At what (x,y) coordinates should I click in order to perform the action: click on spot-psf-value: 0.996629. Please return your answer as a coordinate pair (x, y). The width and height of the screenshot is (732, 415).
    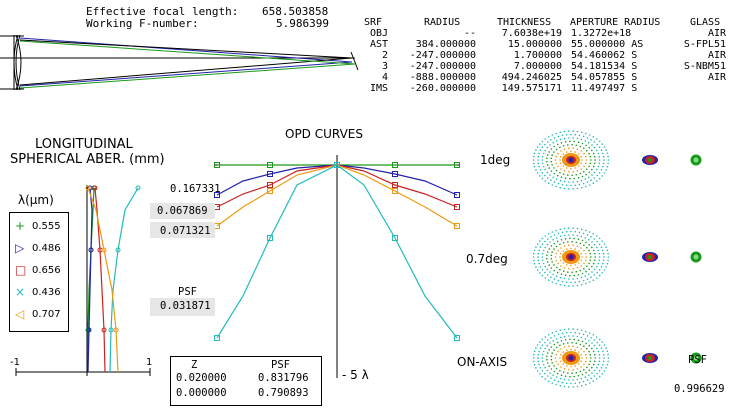
    Looking at the image, I should click on (699, 389).